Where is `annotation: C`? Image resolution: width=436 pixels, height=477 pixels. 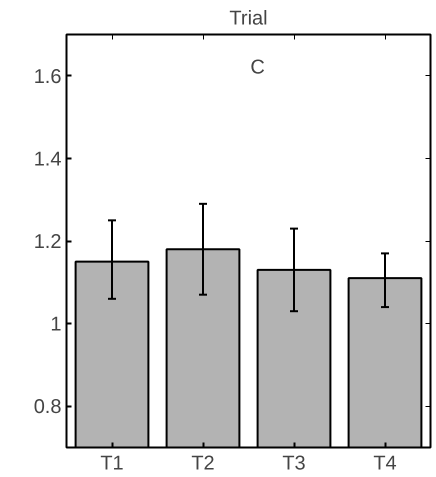 annotation: C is located at coordinates (257, 67).